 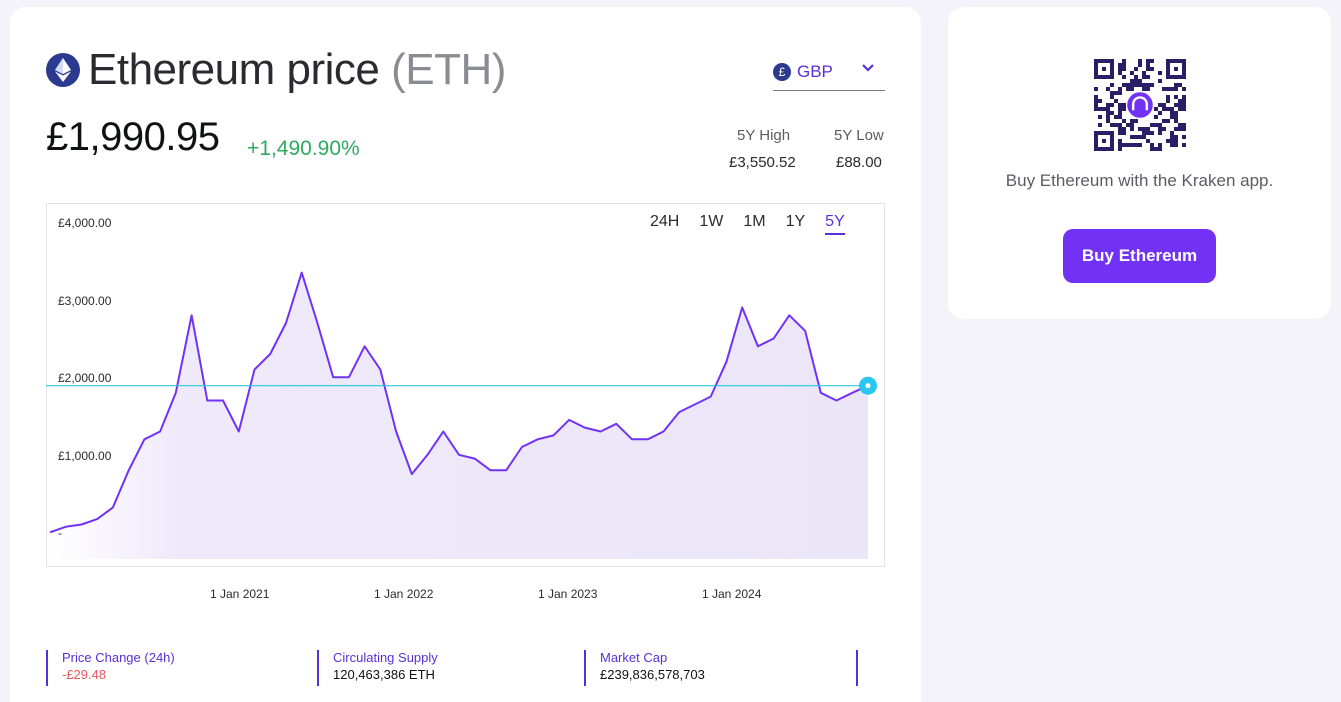 What do you see at coordinates (868, 386) in the screenshot?
I see `current-price-marker-center` at bounding box center [868, 386].